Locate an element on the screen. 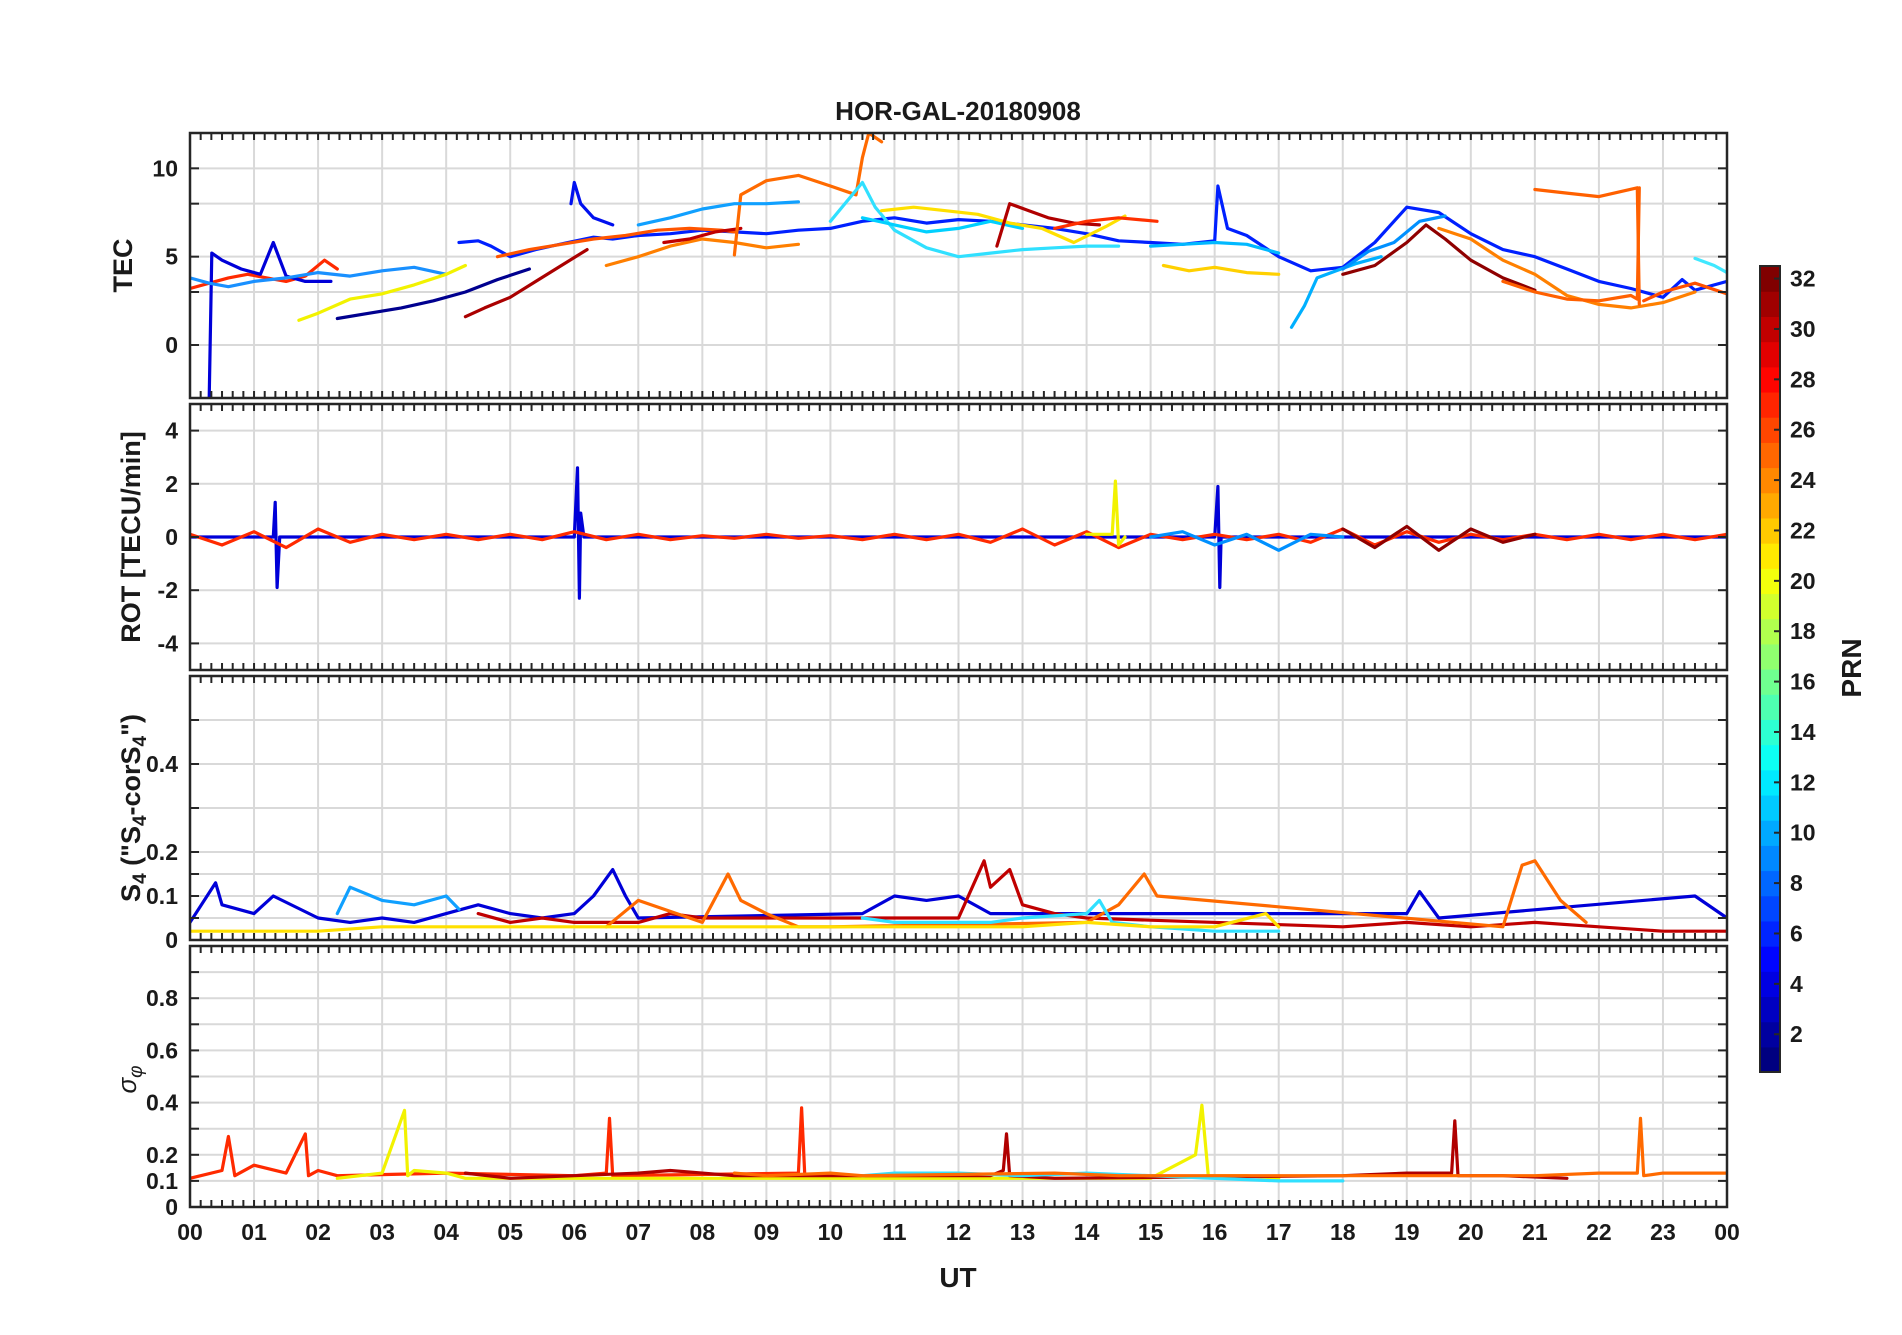 Image resolution: width=1902 pixels, height=1335 pixels. colorbar-tick-label: 22 is located at coordinates (1803, 530).